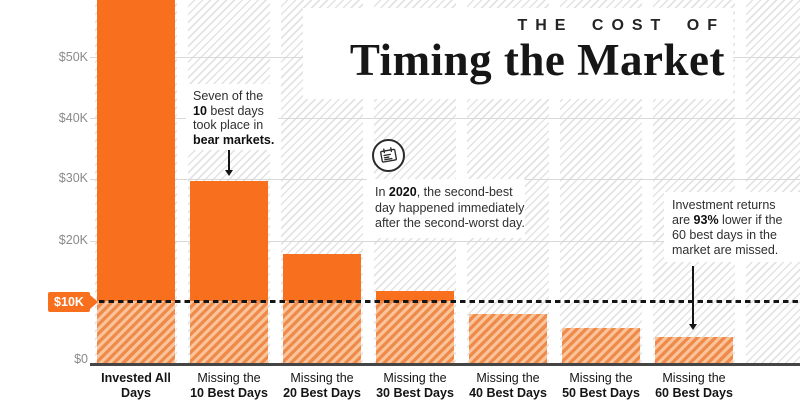  I want to click on page-title: Timing the Market, so click(537, 60).